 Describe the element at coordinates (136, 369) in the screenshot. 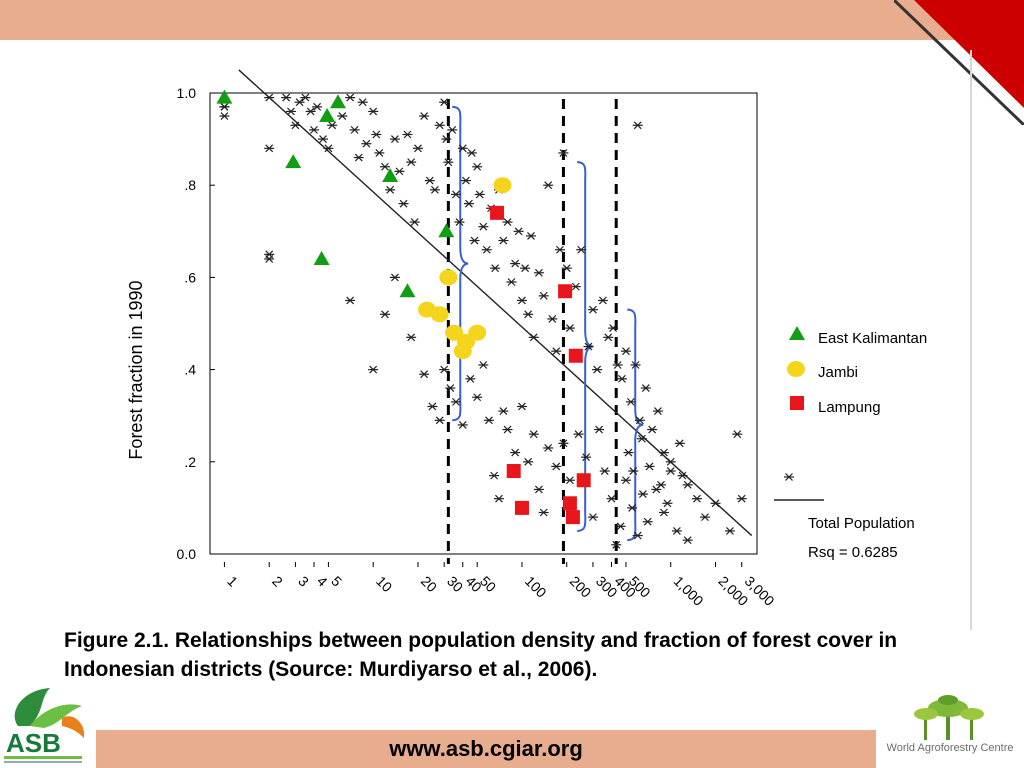

I see `y-axis-label: Forest fraction in 1990` at that location.